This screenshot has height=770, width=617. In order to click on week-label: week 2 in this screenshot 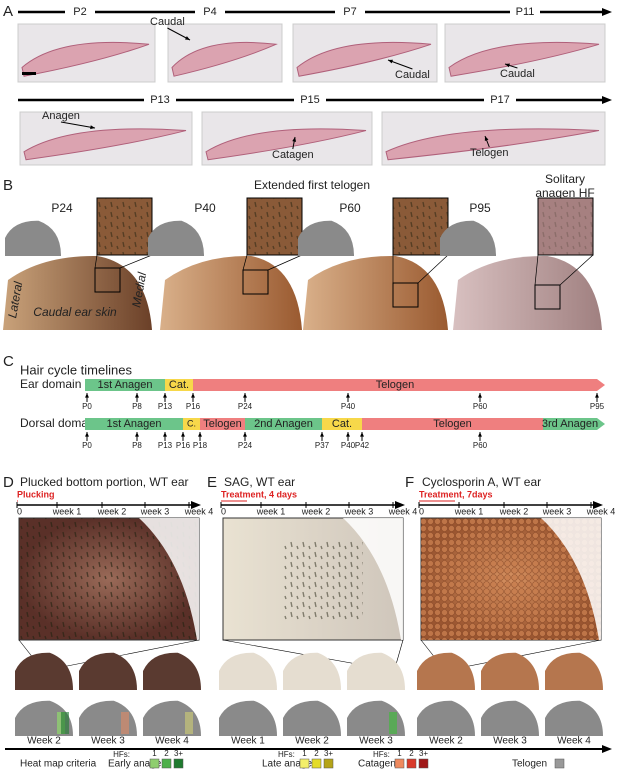, I will do `click(316, 511)`.